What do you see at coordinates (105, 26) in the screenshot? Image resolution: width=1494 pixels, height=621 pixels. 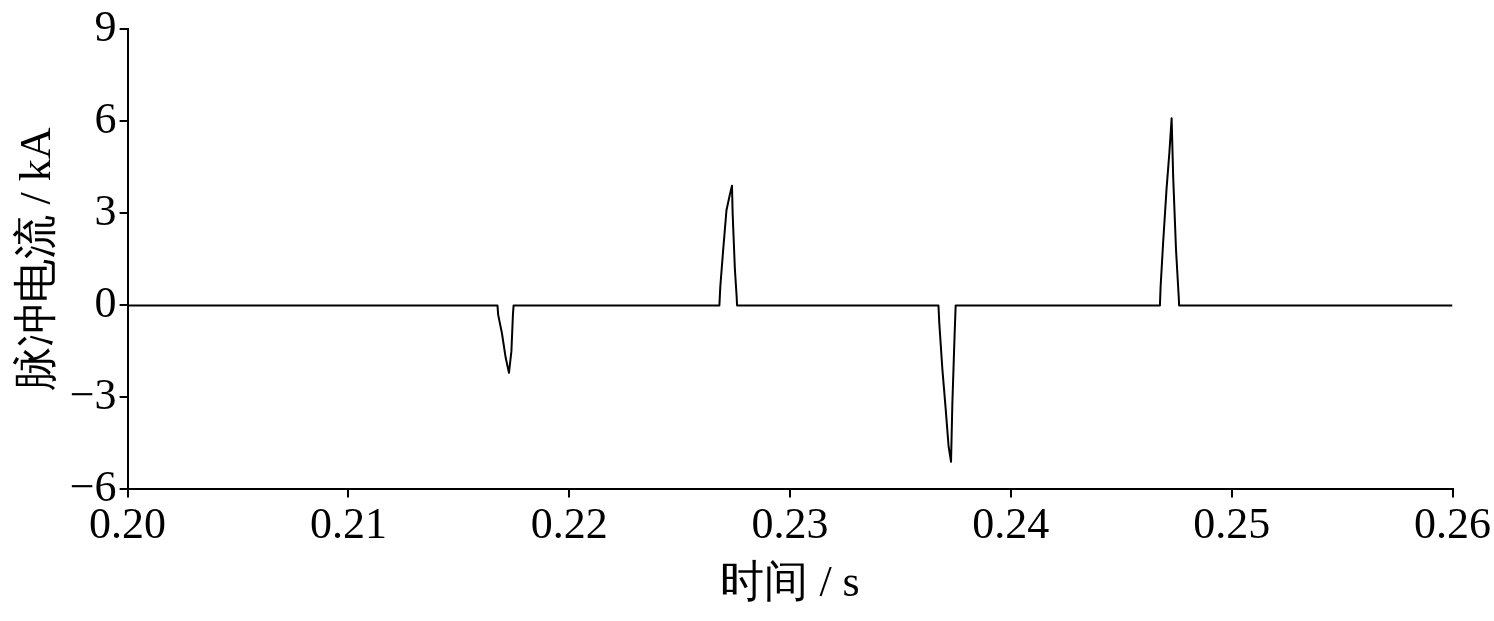 I see `y-tick-label: 9` at bounding box center [105, 26].